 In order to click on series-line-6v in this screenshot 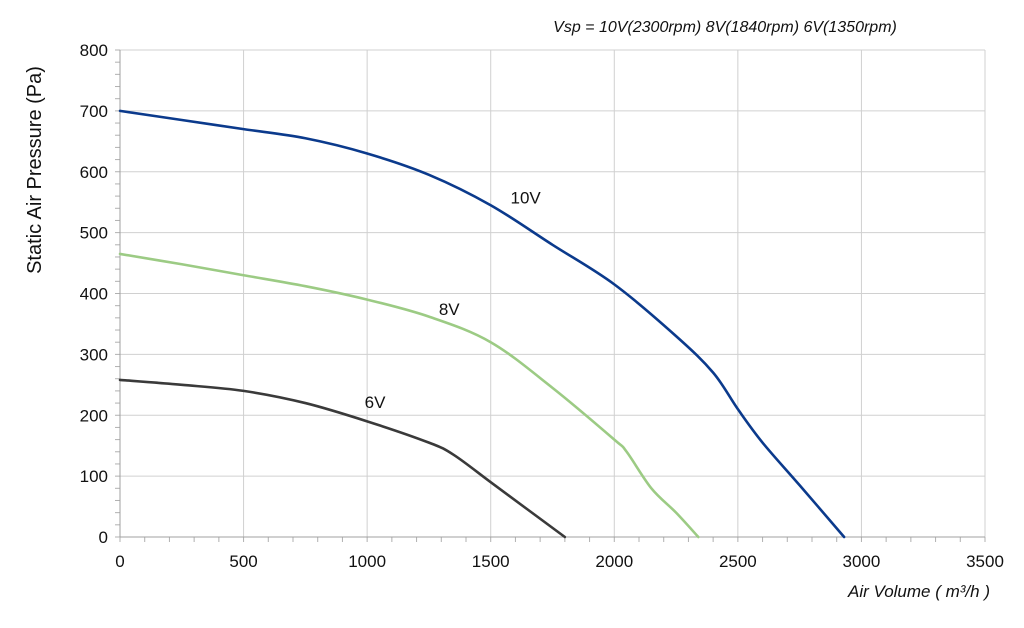, I will do `click(342, 458)`.